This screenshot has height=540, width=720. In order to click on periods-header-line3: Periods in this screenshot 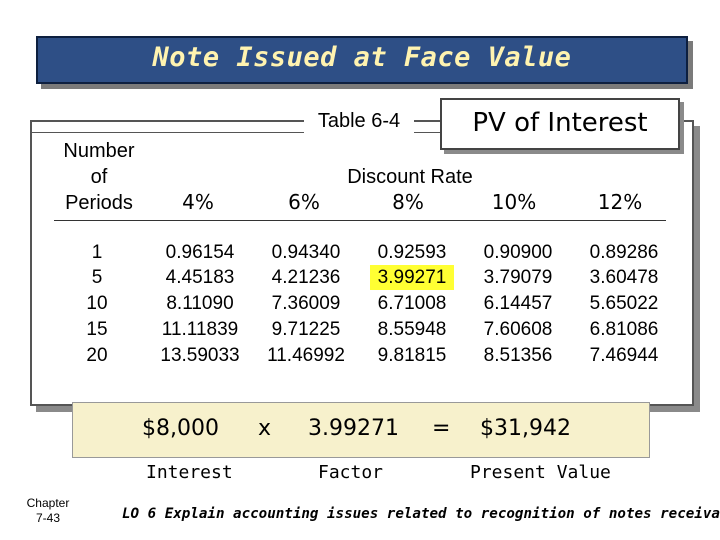, I will do `click(99, 203)`.